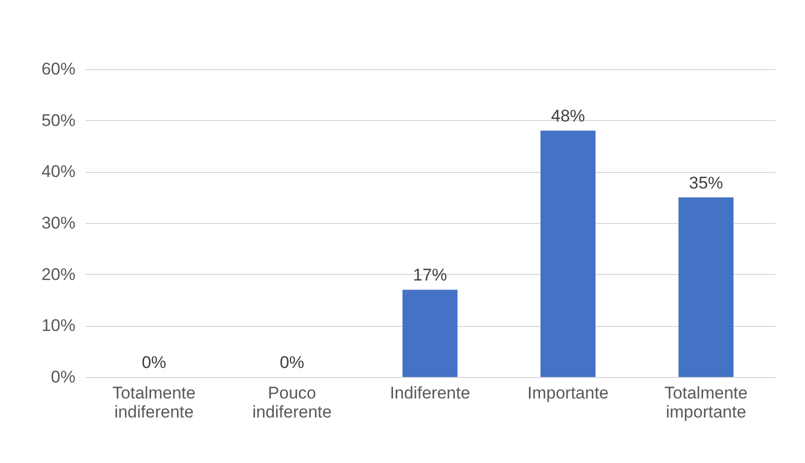  I want to click on x-tick-label: Indiferente, so click(430, 393).